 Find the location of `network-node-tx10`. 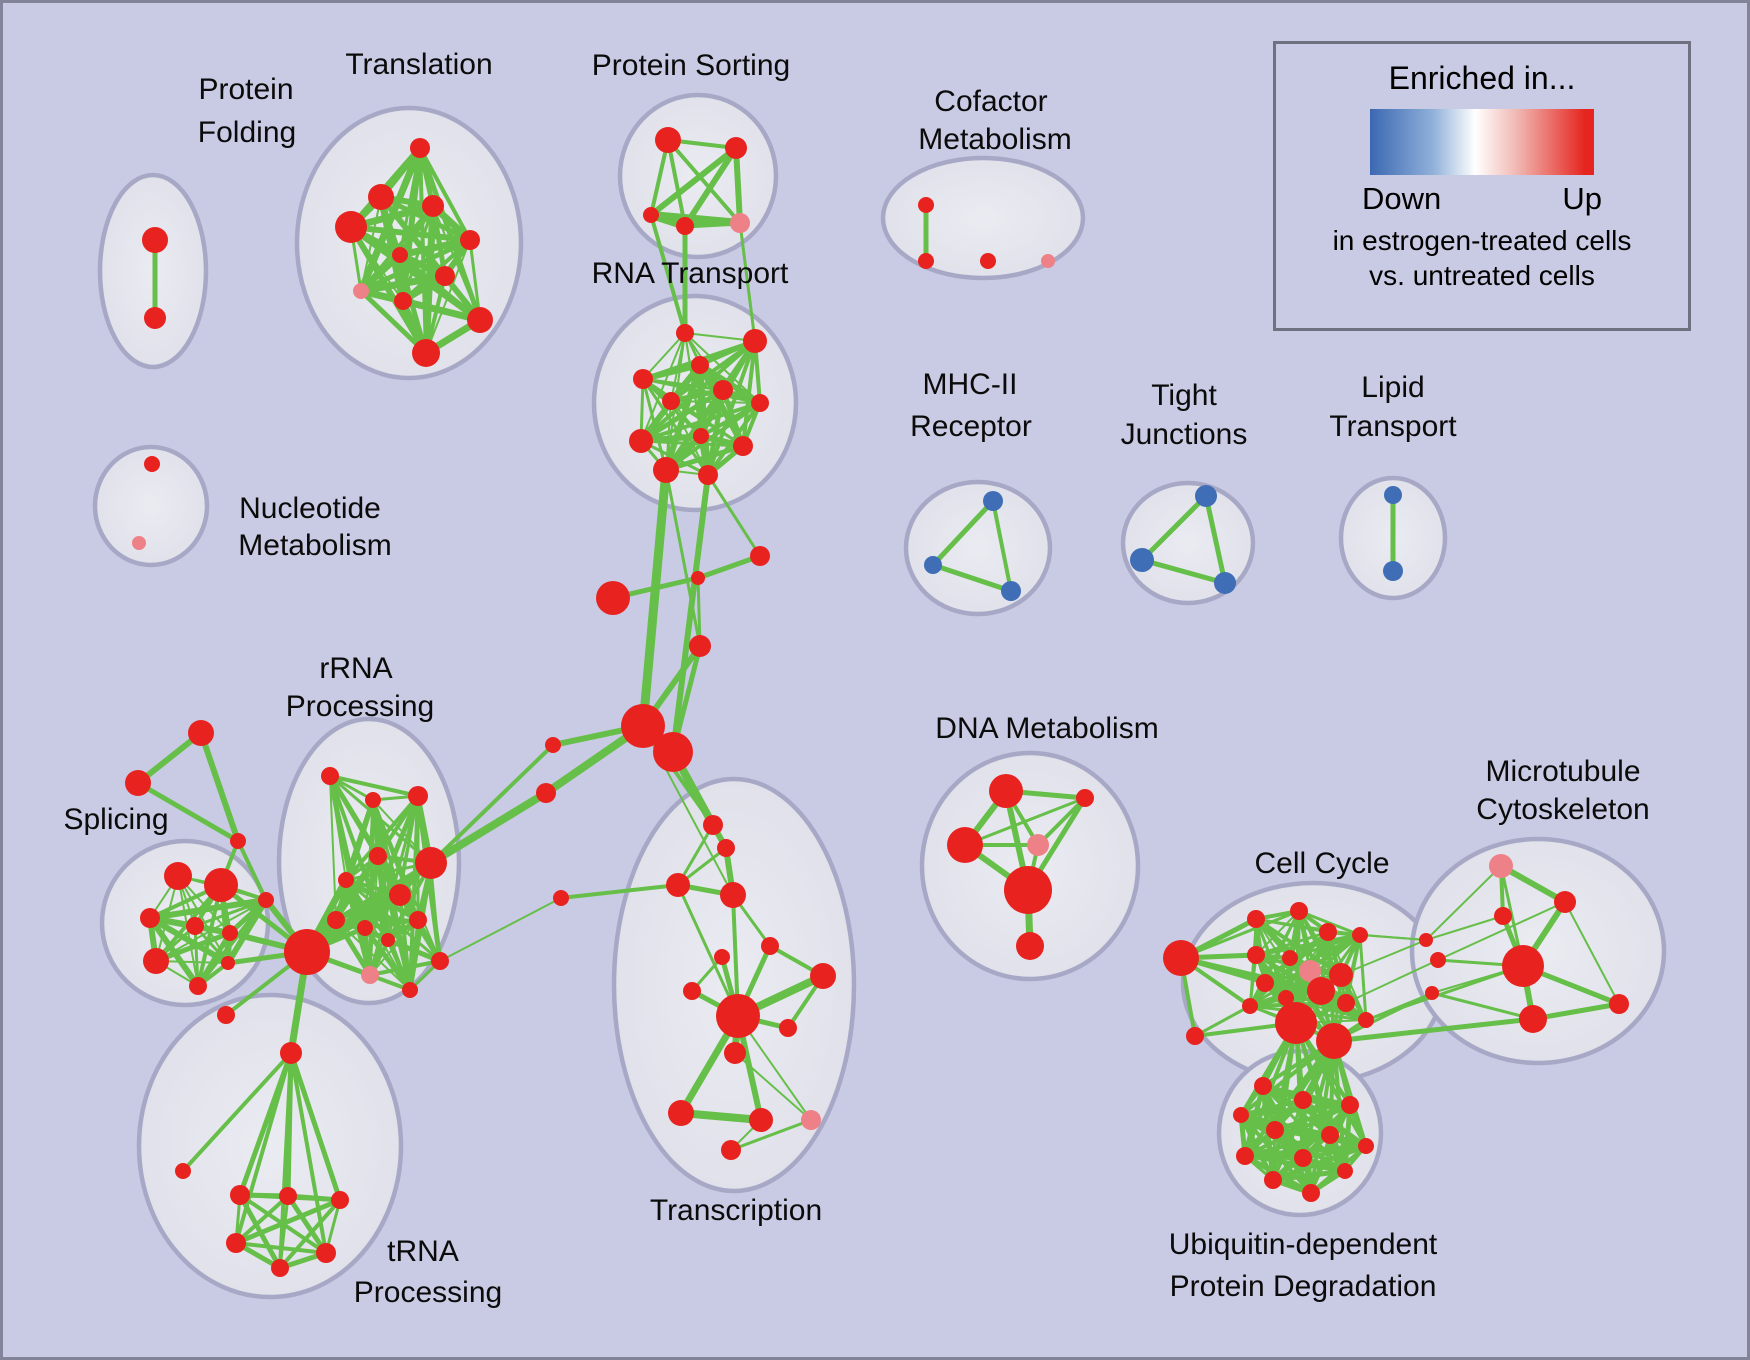

network-node-tx10 is located at coordinates (735, 1053).